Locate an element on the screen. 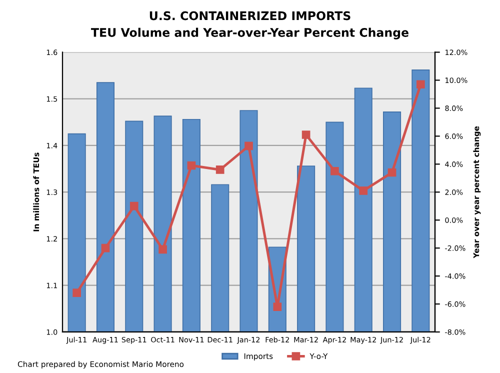  chart-subtitle: TEU Volume and Year-over-Year Percent Change is located at coordinates (249, 34).